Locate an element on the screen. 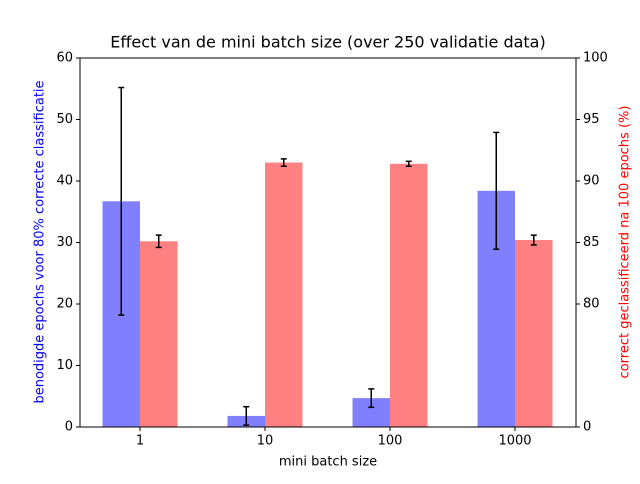  y-tick-label: 30 is located at coordinates (64, 242).